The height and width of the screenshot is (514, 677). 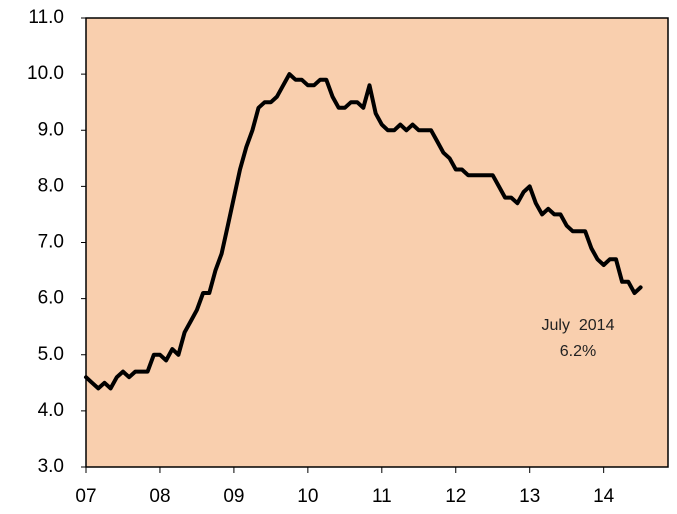 I want to click on y-tick-label: 7.0, so click(x=51, y=242).